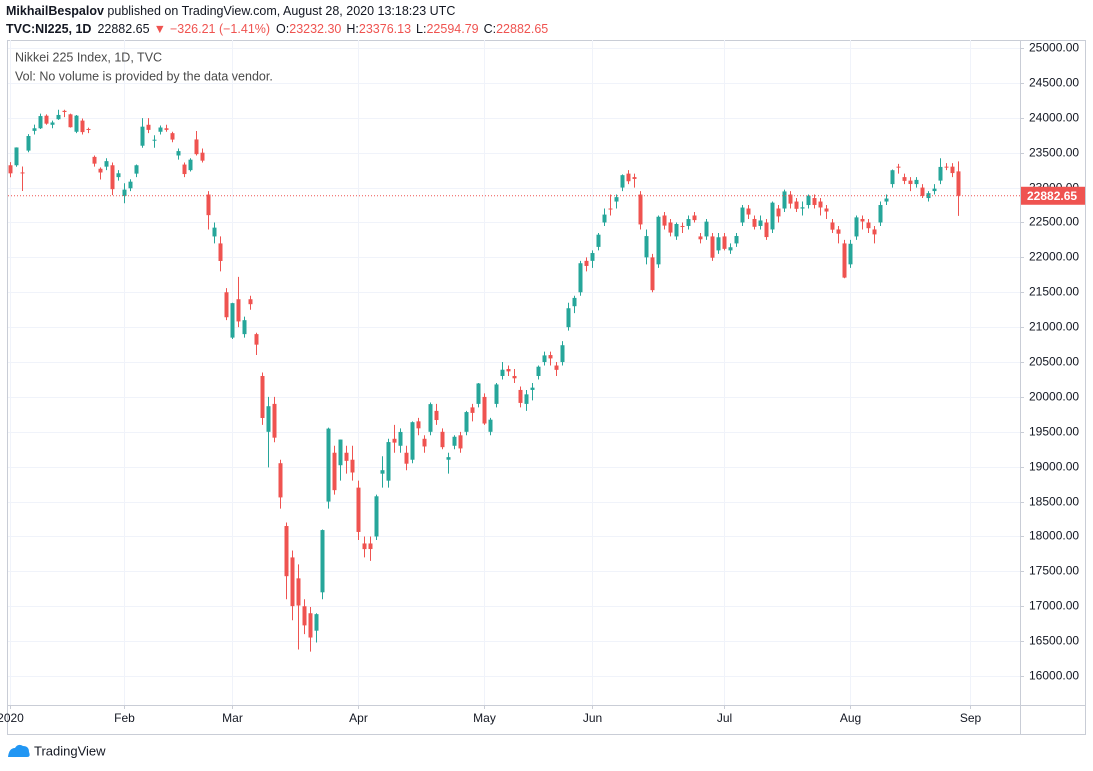 The height and width of the screenshot is (771, 1093). Describe the element at coordinates (1054, 118) in the screenshot. I see `y-tick-label: 24000.00` at that location.